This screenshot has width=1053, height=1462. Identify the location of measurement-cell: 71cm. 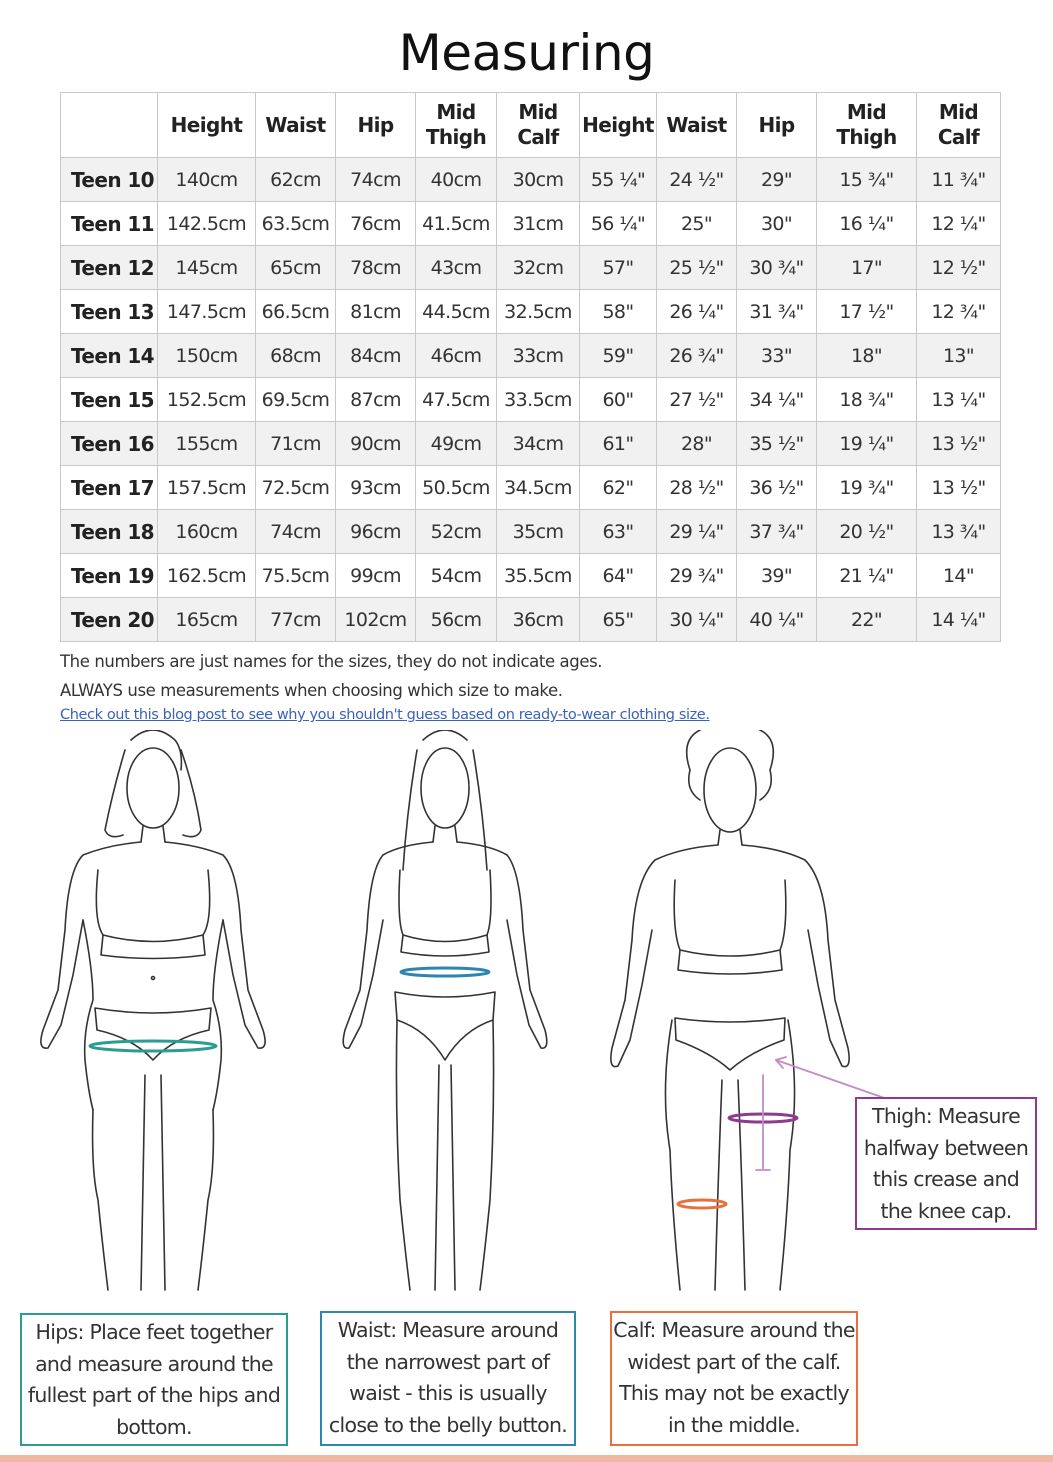
(295, 443).